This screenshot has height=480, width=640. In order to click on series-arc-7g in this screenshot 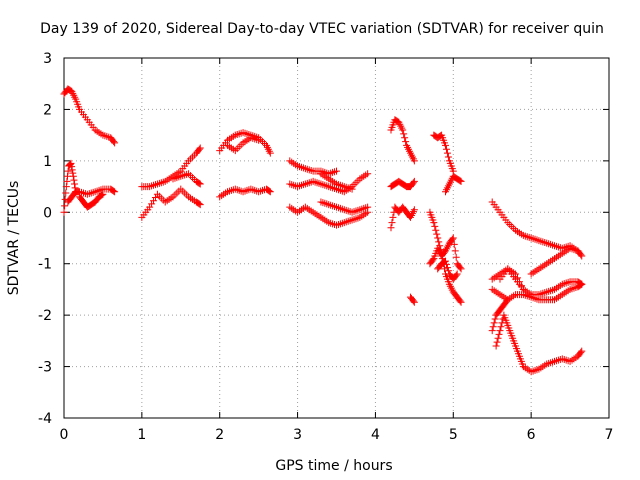, I will do `click(554, 261)`.